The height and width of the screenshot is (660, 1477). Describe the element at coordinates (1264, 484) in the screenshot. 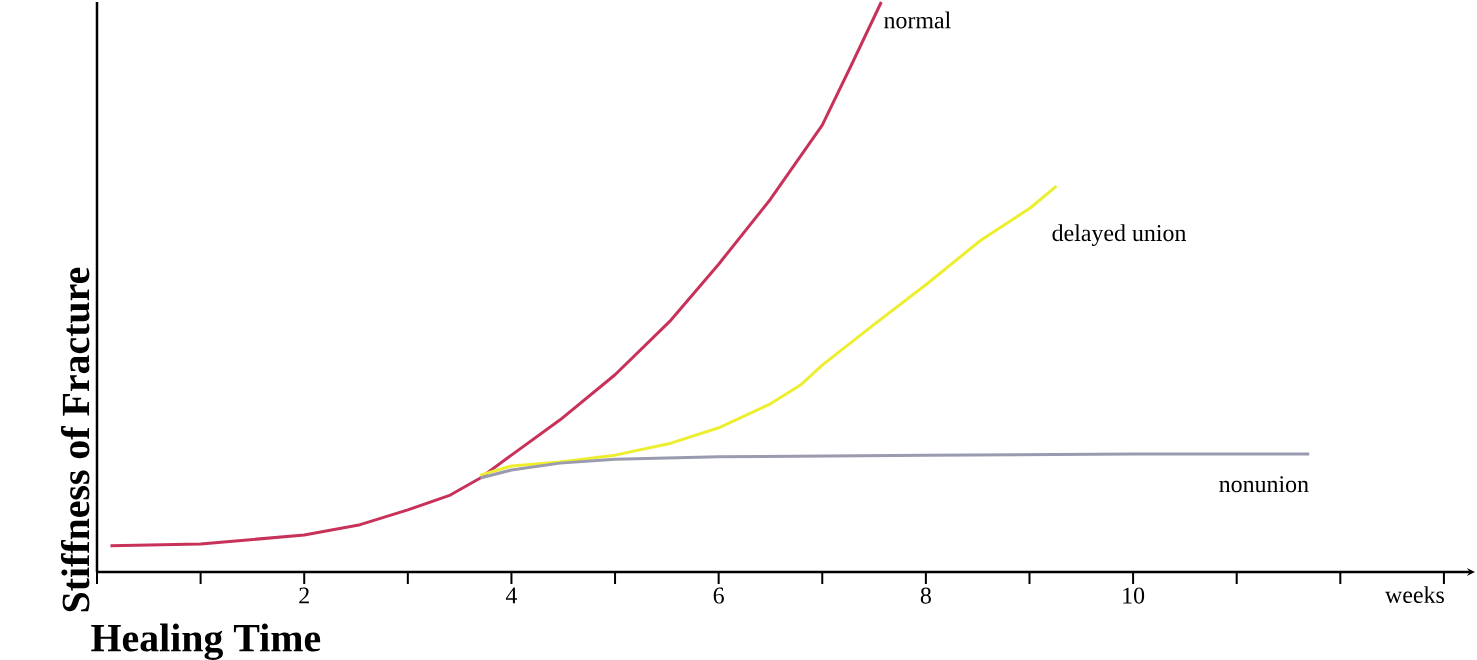

I see `series-label: nonunion` at that location.